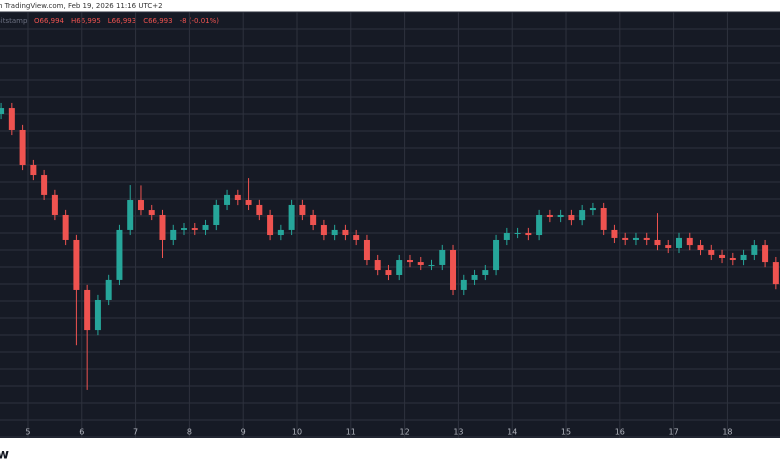 This screenshot has width=780, height=470. What do you see at coordinates (512, 432) in the screenshot?
I see `x-tick-label: 14` at bounding box center [512, 432].